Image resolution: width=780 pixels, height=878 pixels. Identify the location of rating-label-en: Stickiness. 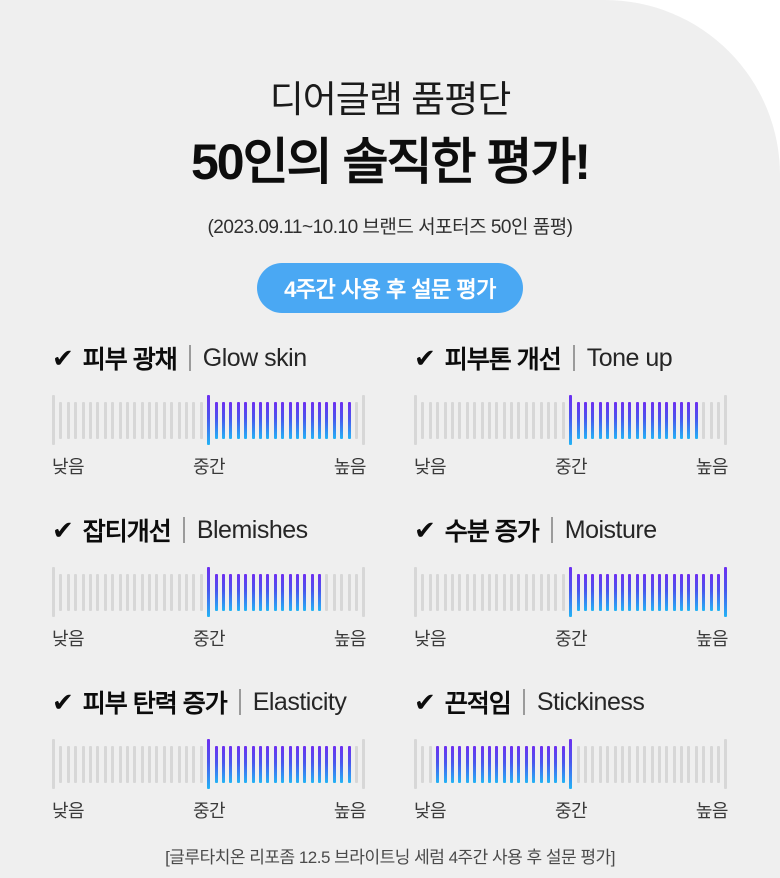
(590, 701).